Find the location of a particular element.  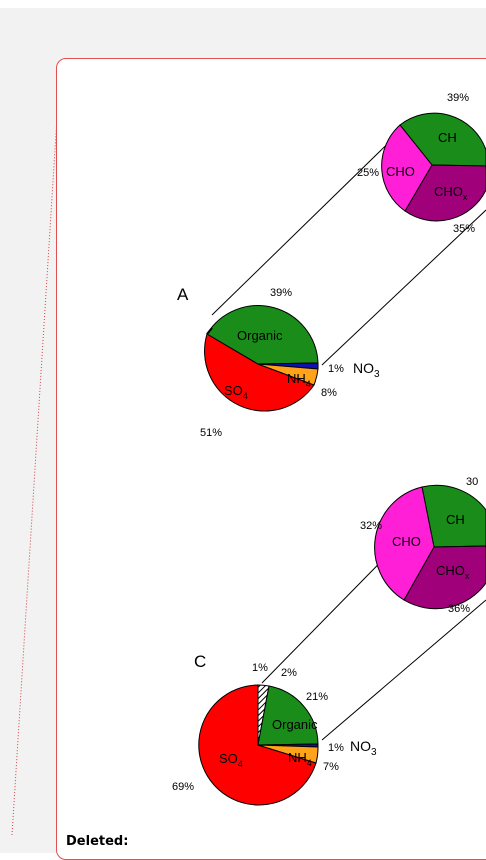

pie-c-nh4-pct: 7% is located at coordinates (331, 767).